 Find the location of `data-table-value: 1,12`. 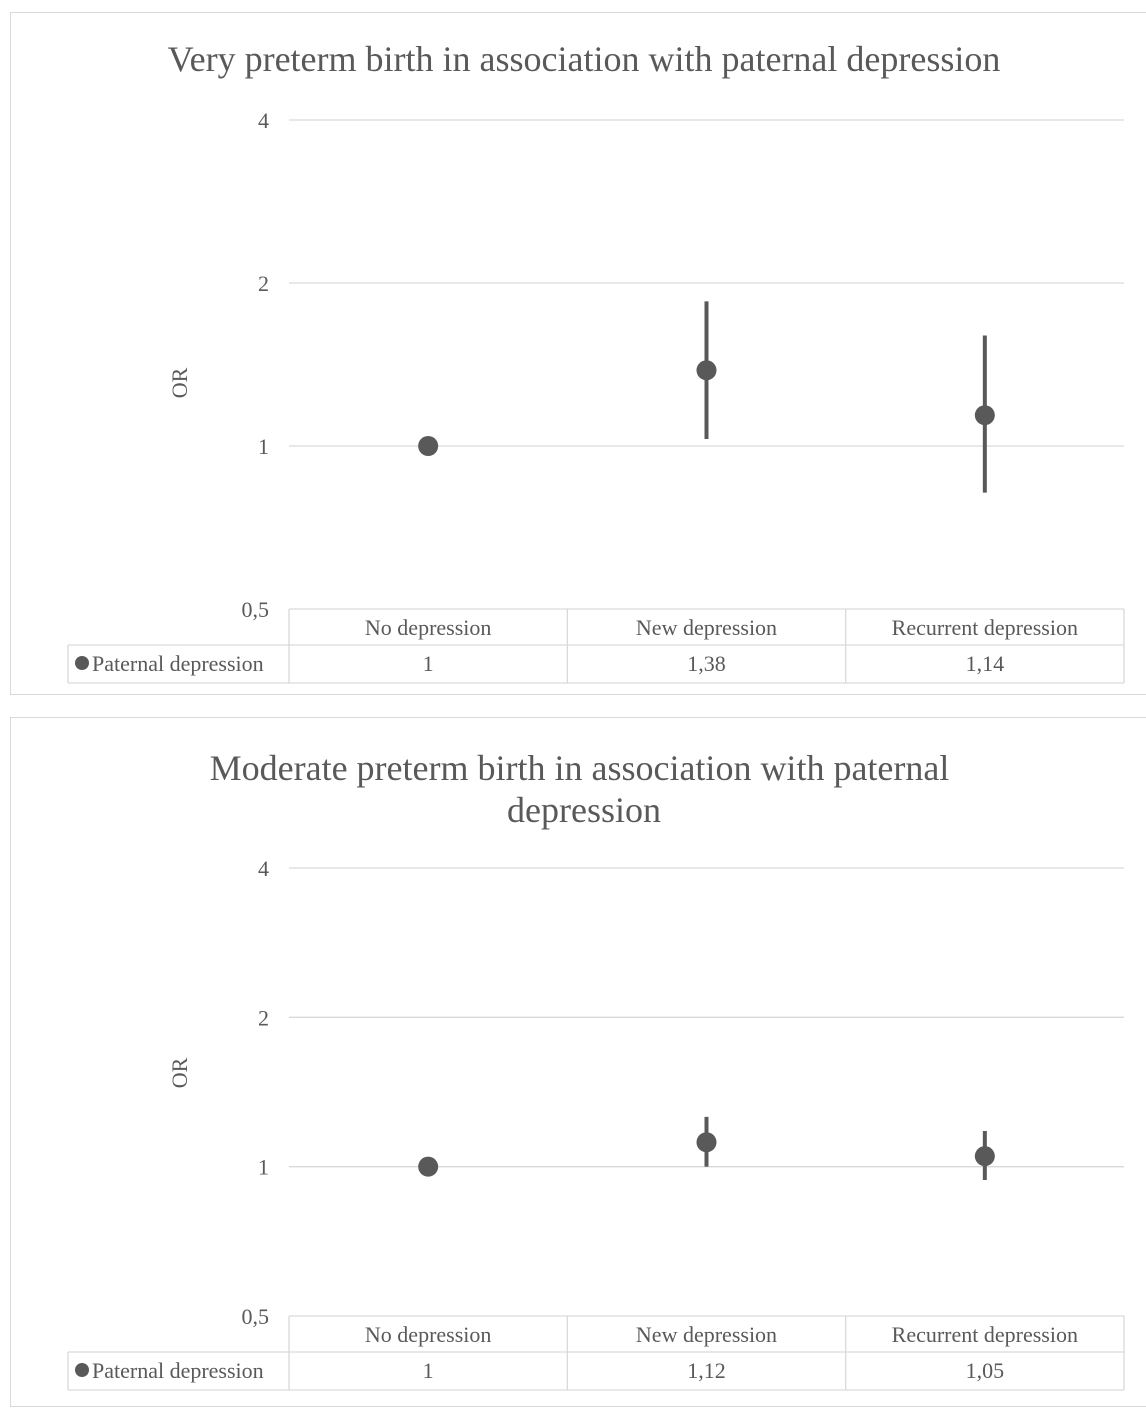

data-table-value: 1,12 is located at coordinates (706, 1370).